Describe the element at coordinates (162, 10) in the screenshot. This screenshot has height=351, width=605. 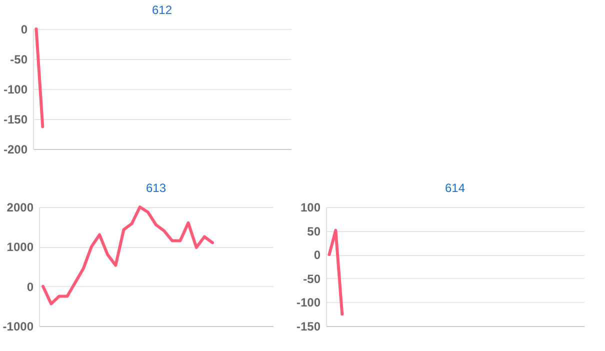
I see `chart-title: 612` at that location.